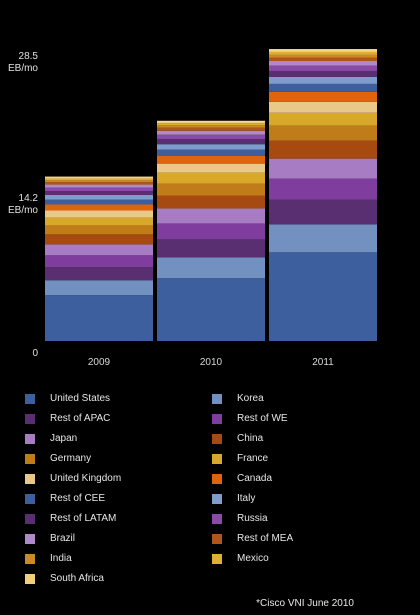 The width and height of the screenshot is (420, 615). Describe the element at coordinates (250, 438) in the screenshot. I see `legend-label: China` at that location.